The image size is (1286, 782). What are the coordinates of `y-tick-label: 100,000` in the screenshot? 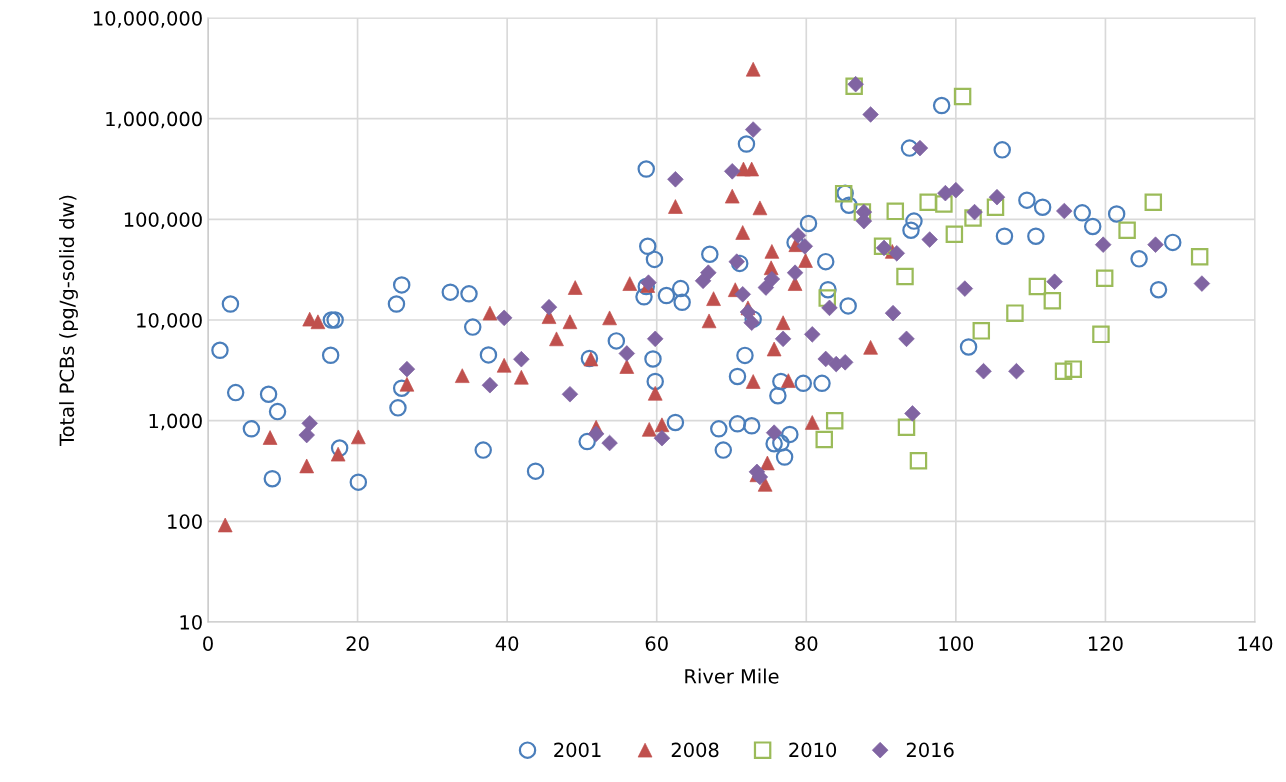 It's located at (163, 220).